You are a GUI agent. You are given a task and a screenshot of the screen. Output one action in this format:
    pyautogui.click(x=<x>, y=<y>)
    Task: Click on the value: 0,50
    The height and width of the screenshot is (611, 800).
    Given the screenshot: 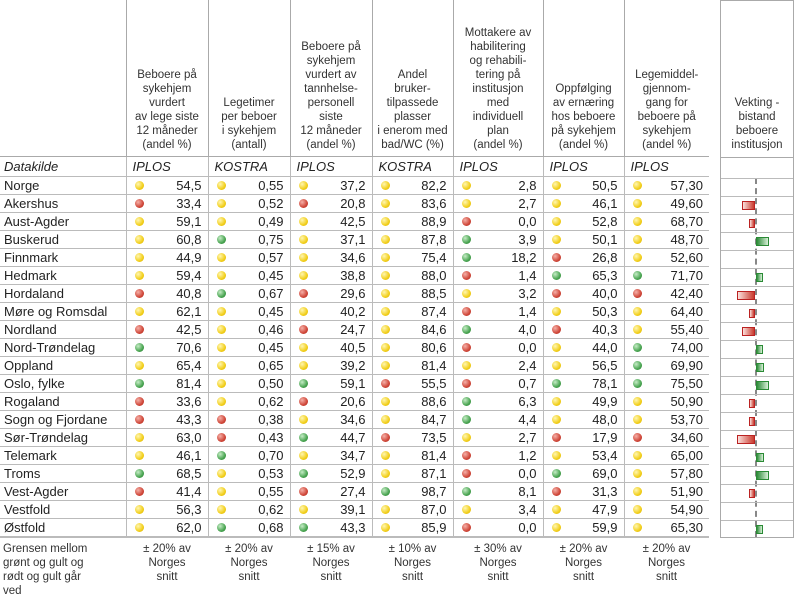 What is the action you would take?
    pyautogui.click(x=271, y=383)
    